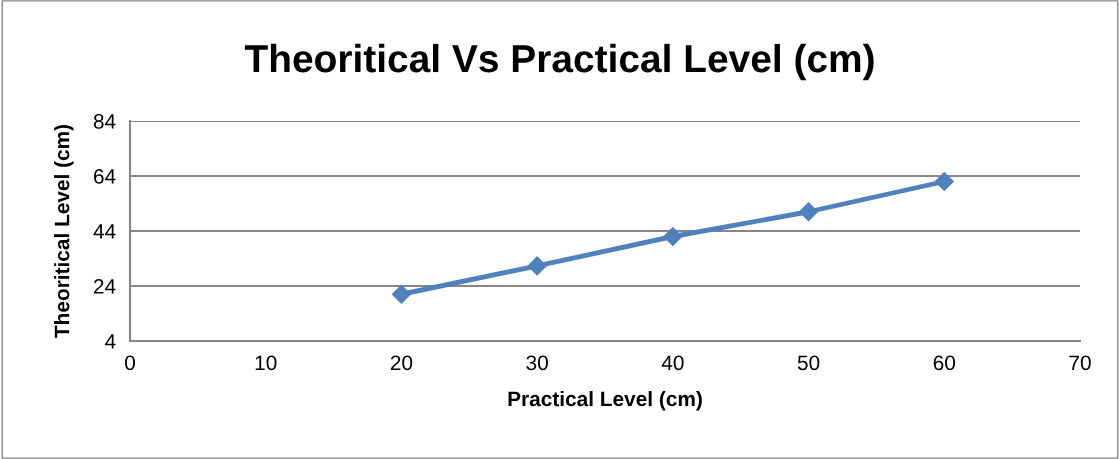 The width and height of the screenshot is (1120, 459). What do you see at coordinates (559, 62) in the screenshot?
I see `chart-title: Theoritical Vs Practical Level (cm)` at bounding box center [559, 62].